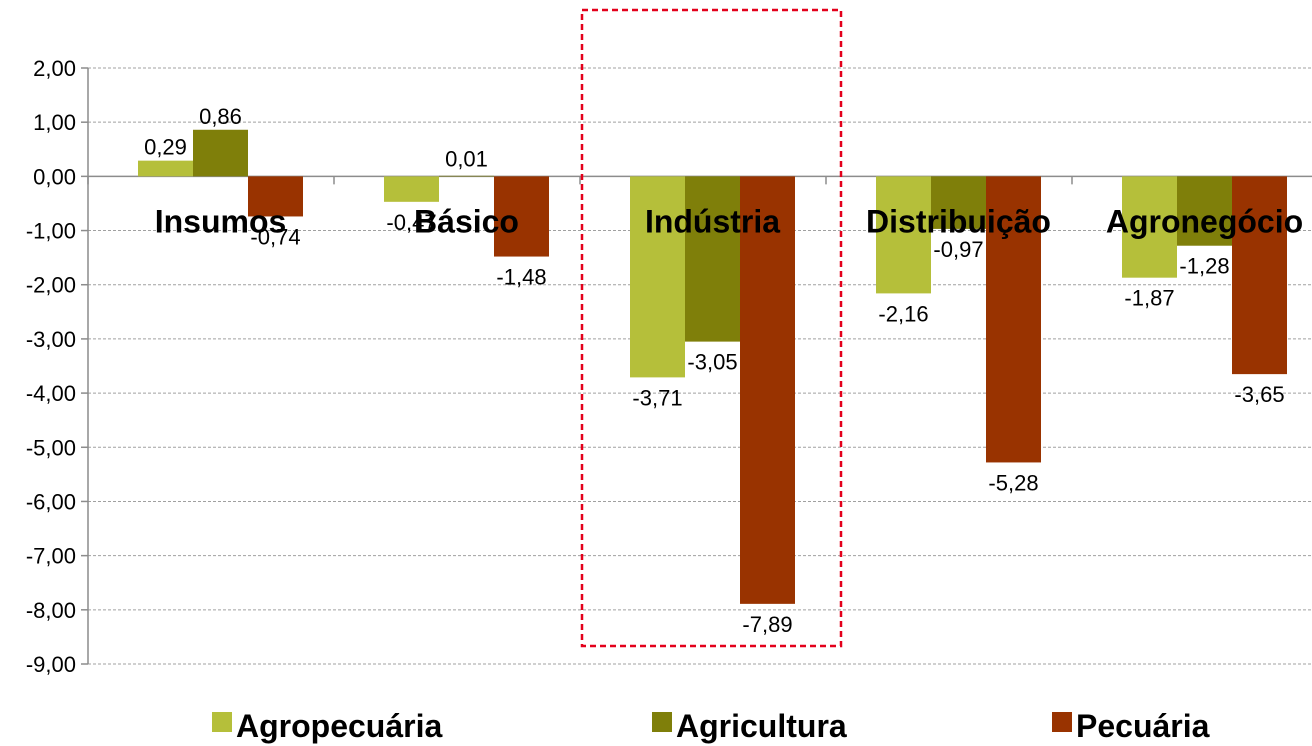 This screenshot has height=746, width=1312. I want to click on y-tick-label: 1,00, so click(54, 122).